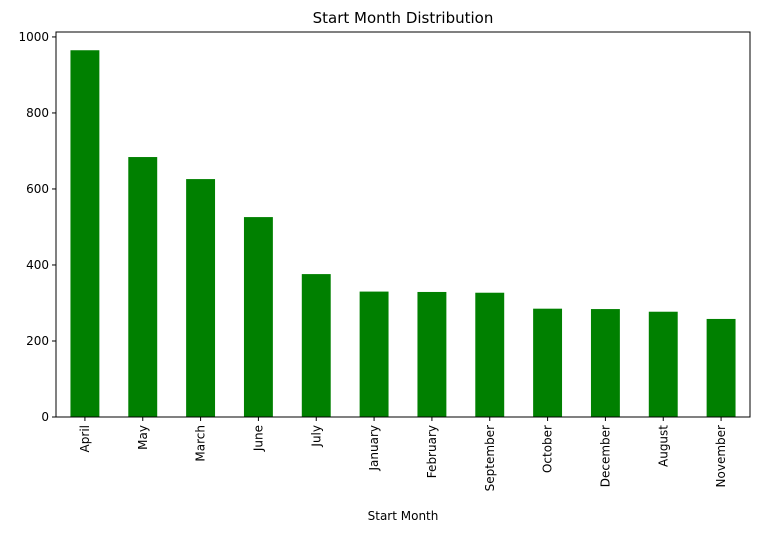 The image size is (762, 533). I want to click on bar-june, so click(258, 317).